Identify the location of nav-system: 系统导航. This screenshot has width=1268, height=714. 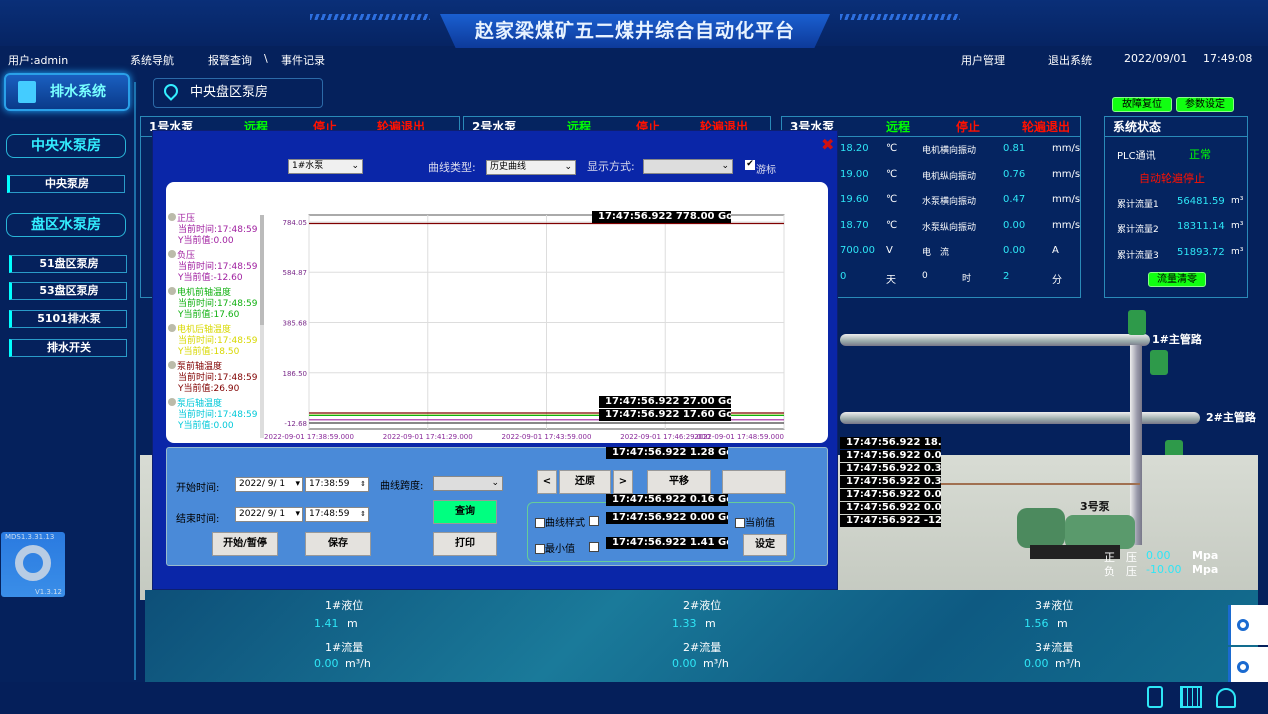
(152, 60).